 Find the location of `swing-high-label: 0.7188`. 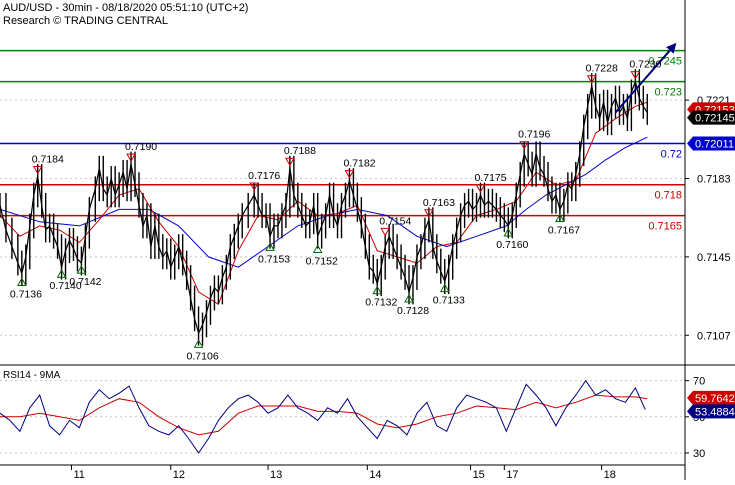

swing-high-label: 0.7188 is located at coordinates (300, 151).